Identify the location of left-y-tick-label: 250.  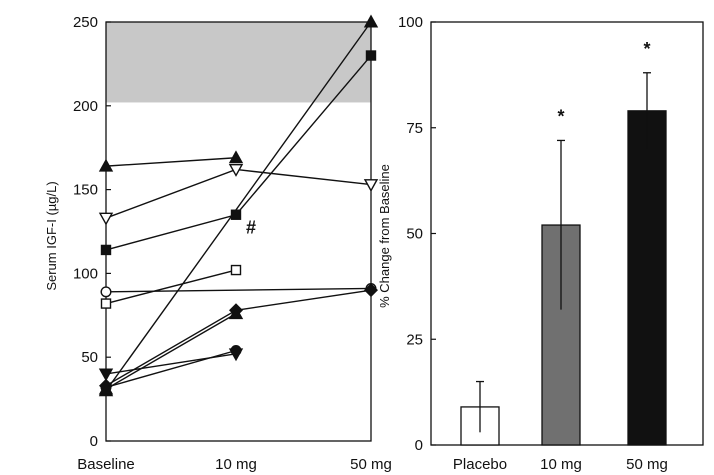
(85, 22).